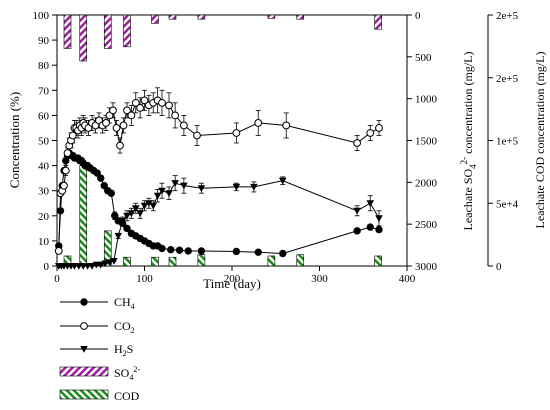 The height and width of the screenshot is (410, 550). What do you see at coordinates (540, 140) in the screenshot?
I see `y3-axis-title: Leachate COD concentration (mg/L)` at bounding box center [540, 140].